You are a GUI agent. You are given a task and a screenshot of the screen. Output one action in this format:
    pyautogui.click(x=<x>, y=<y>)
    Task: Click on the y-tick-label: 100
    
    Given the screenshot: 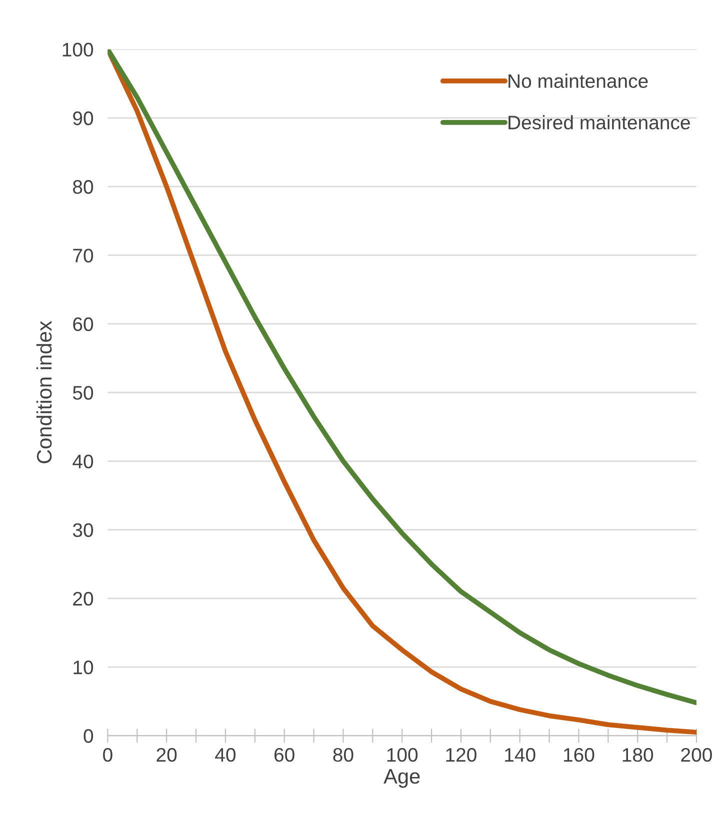 What is the action you would take?
    pyautogui.click(x=78, y=49)
    